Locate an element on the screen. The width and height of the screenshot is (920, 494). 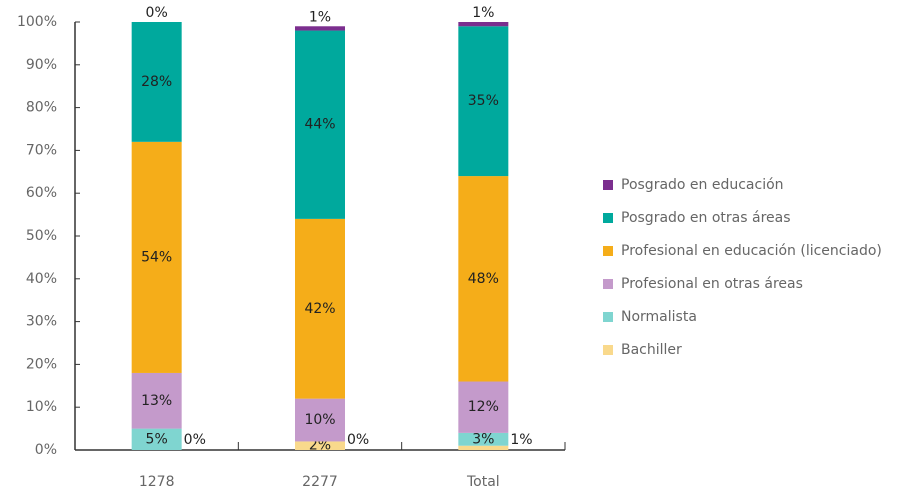
y-tick-label: 90% is located at coordinates (41, 65).